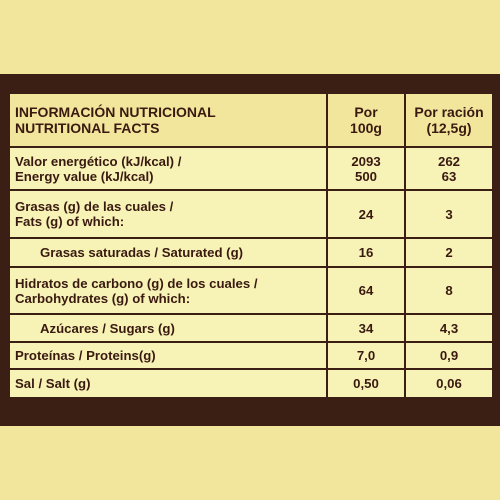 This screenshot has width=500, height=500. I want to click on header-per-100g-cell: Por 100g, so click(366, 120).